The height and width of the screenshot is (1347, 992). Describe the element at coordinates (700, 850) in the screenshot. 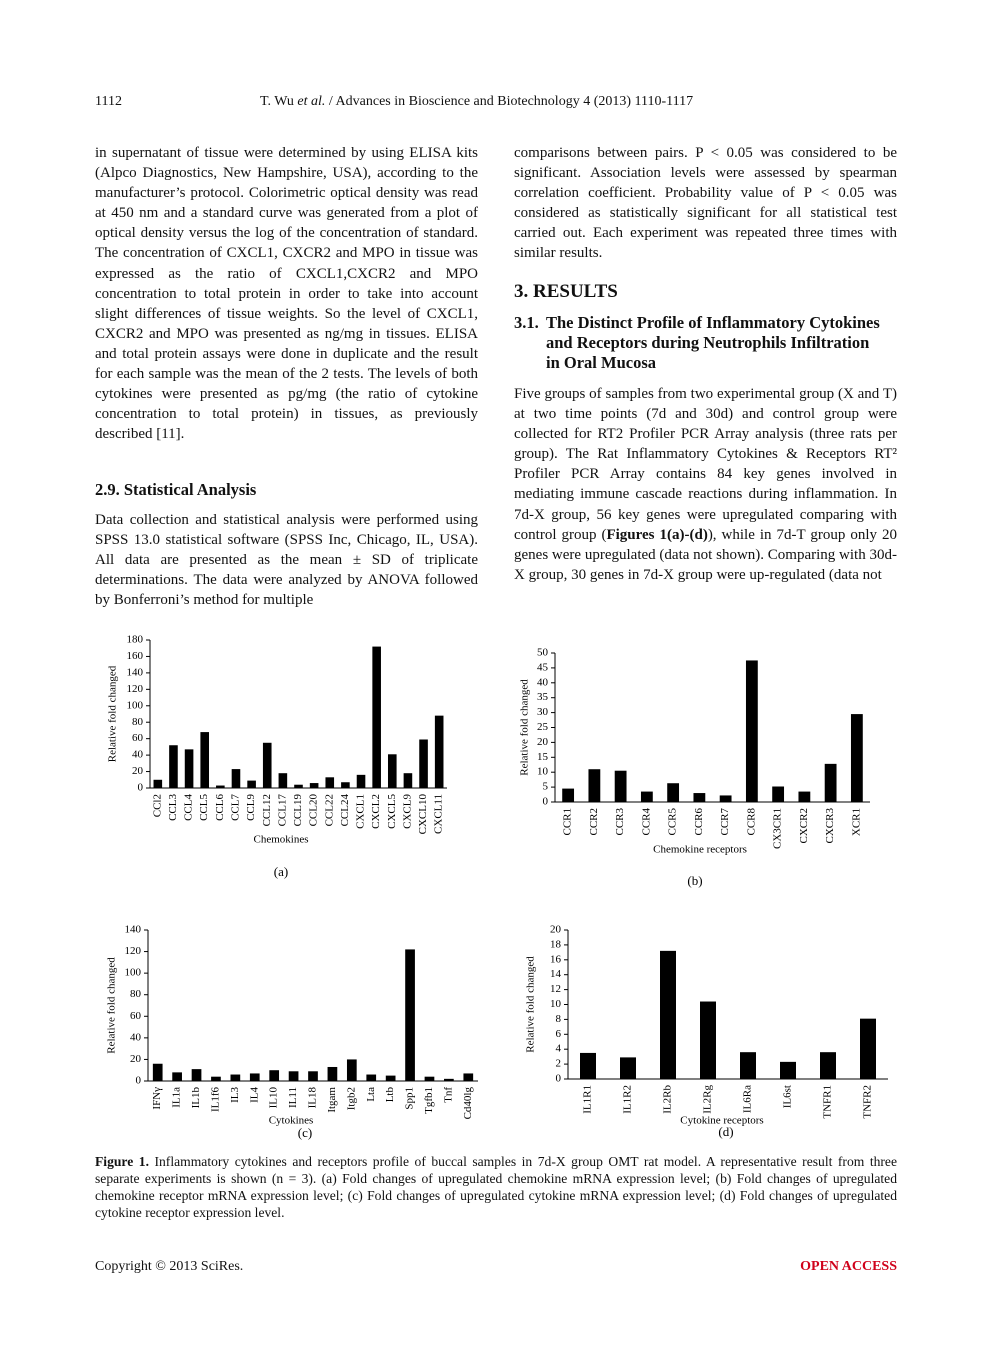

I see `x-axis-title: Chemokine receptors` at that location.